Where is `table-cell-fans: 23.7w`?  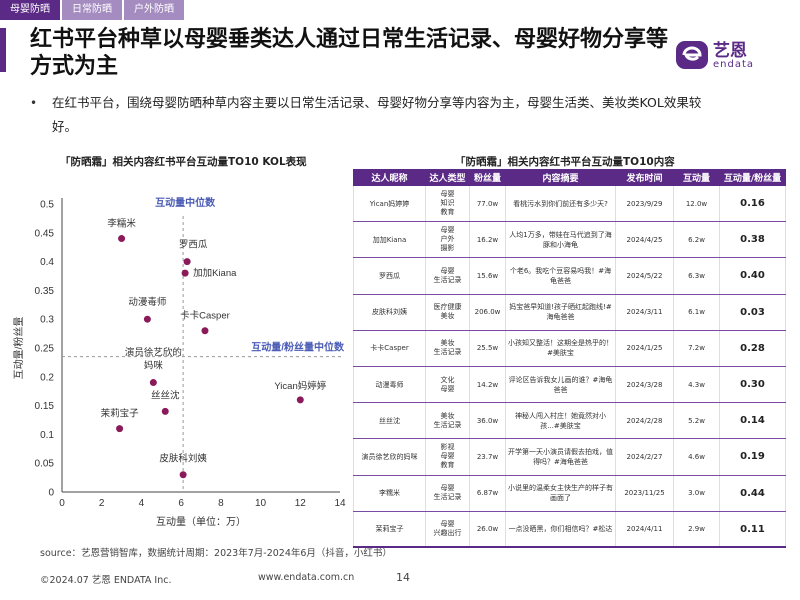
table-cell-fans: 23.7w is located at coordinates (487, 457).